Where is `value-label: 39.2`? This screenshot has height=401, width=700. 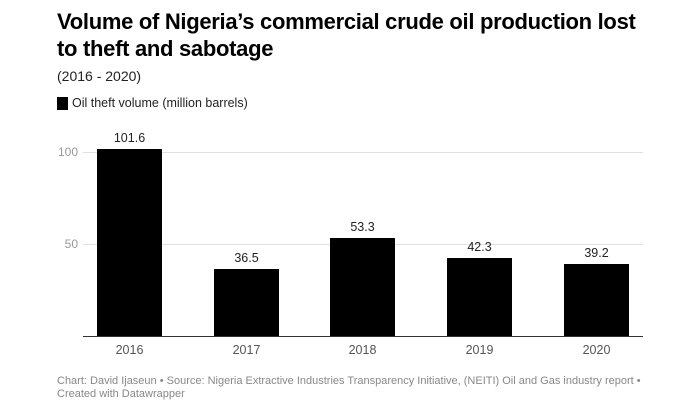
value-label: 39.2 is located at coordinates (596, 253).